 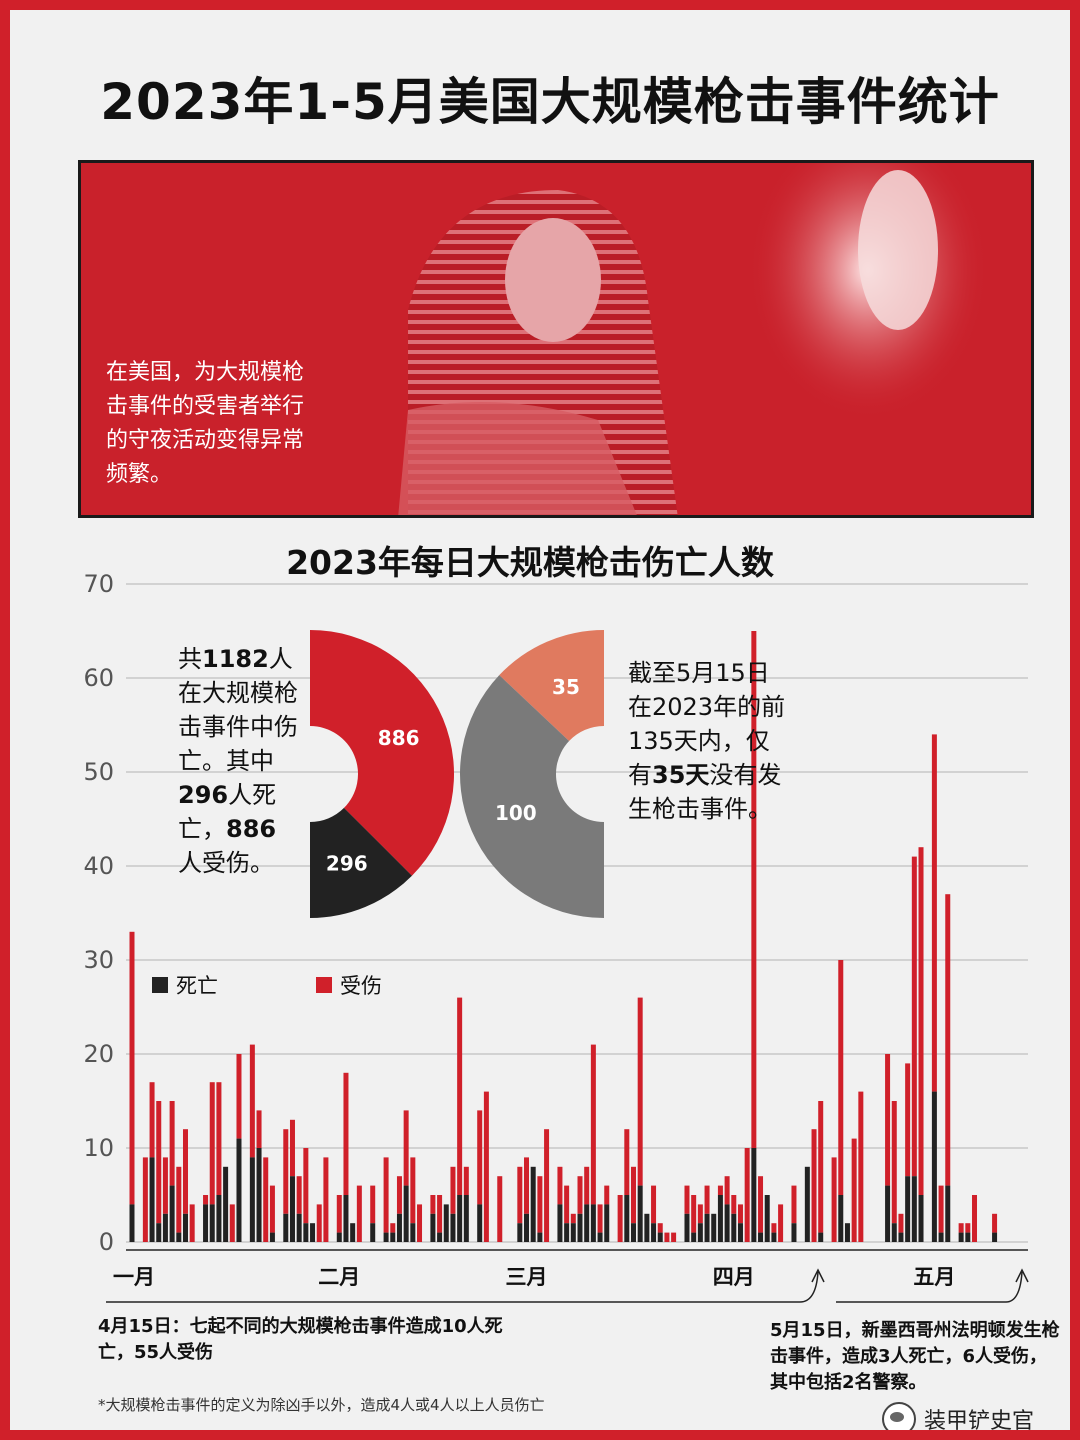 What do you see at coordinates (238, 761) in the screenshot?
I see `total-casualty-text: 共1182人在大规模枪击事件中伤亡。其中296人死亡，886人受伤。` at bounding box center [238, 761].